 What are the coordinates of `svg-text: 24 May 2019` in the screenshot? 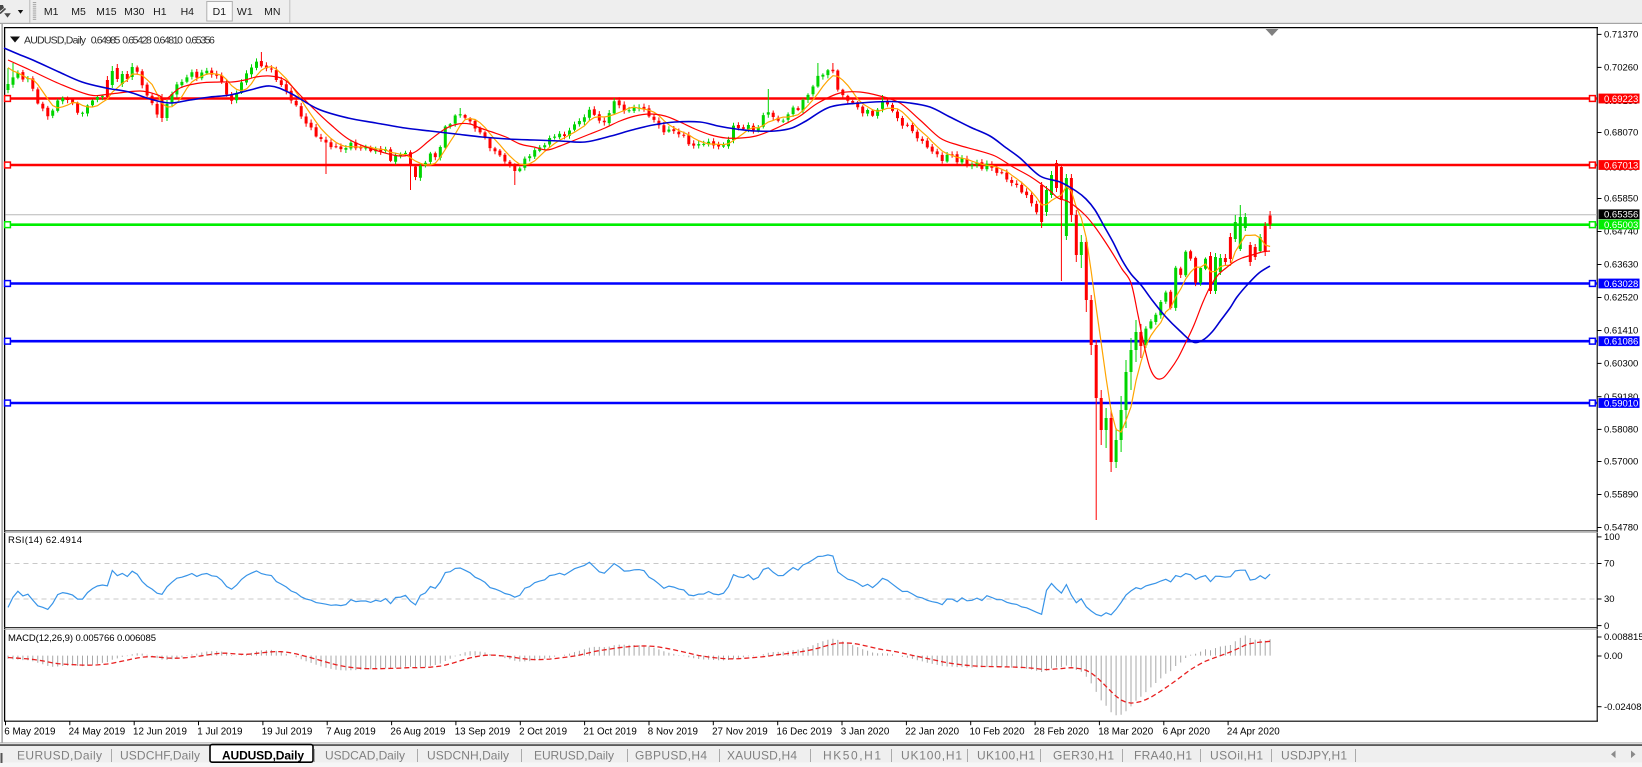 It's located at (97, 731).